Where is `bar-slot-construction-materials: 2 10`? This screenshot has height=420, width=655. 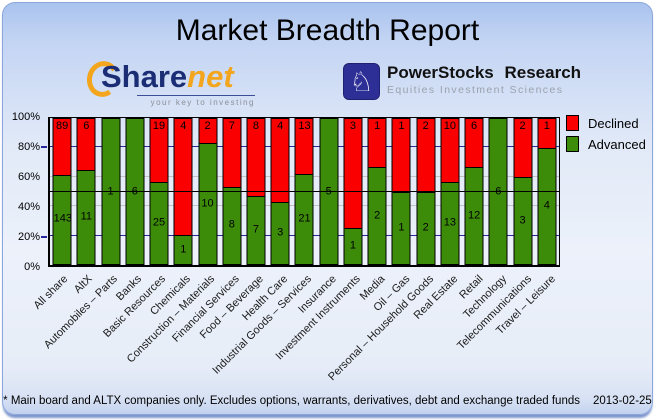 bar-slot-construction-materials: 2 10 is located at coordinates (207, 191).